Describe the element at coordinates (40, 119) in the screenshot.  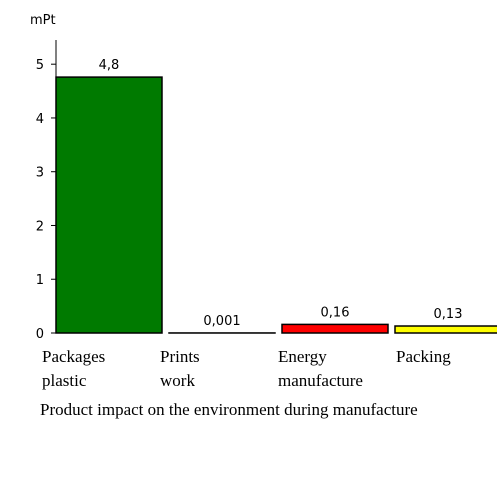
I see `y-tick-label: 4` at that location.